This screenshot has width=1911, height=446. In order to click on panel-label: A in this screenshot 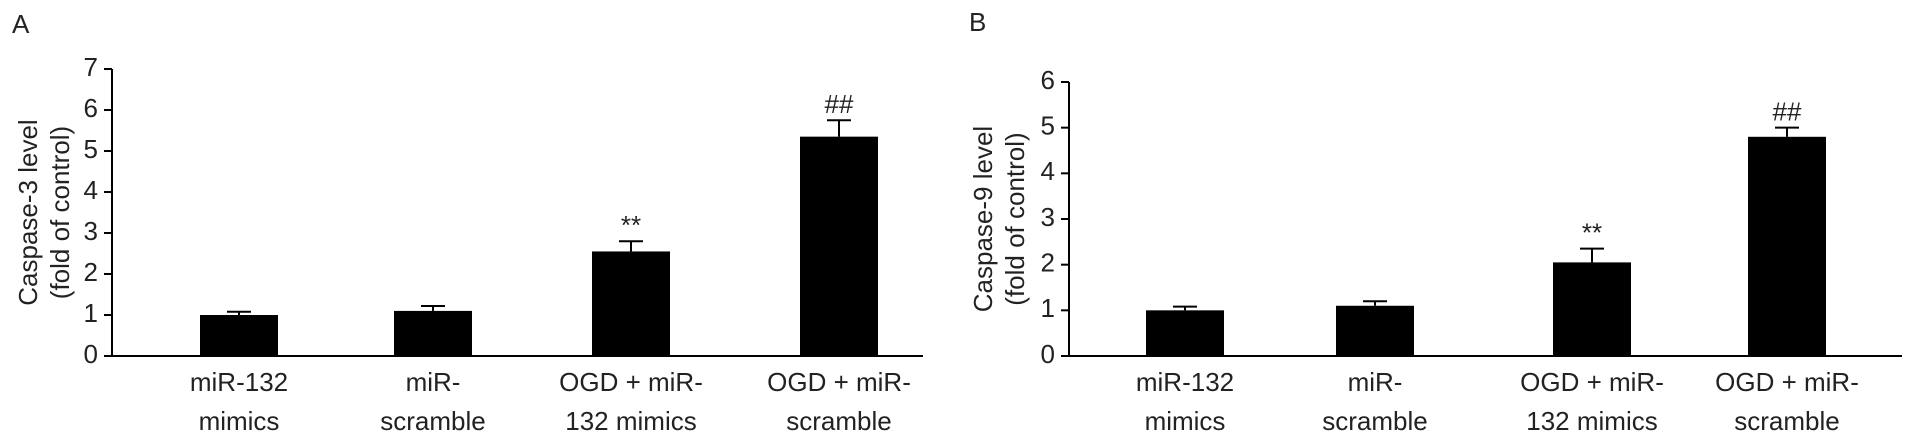, I will do `click(21, 24)`.